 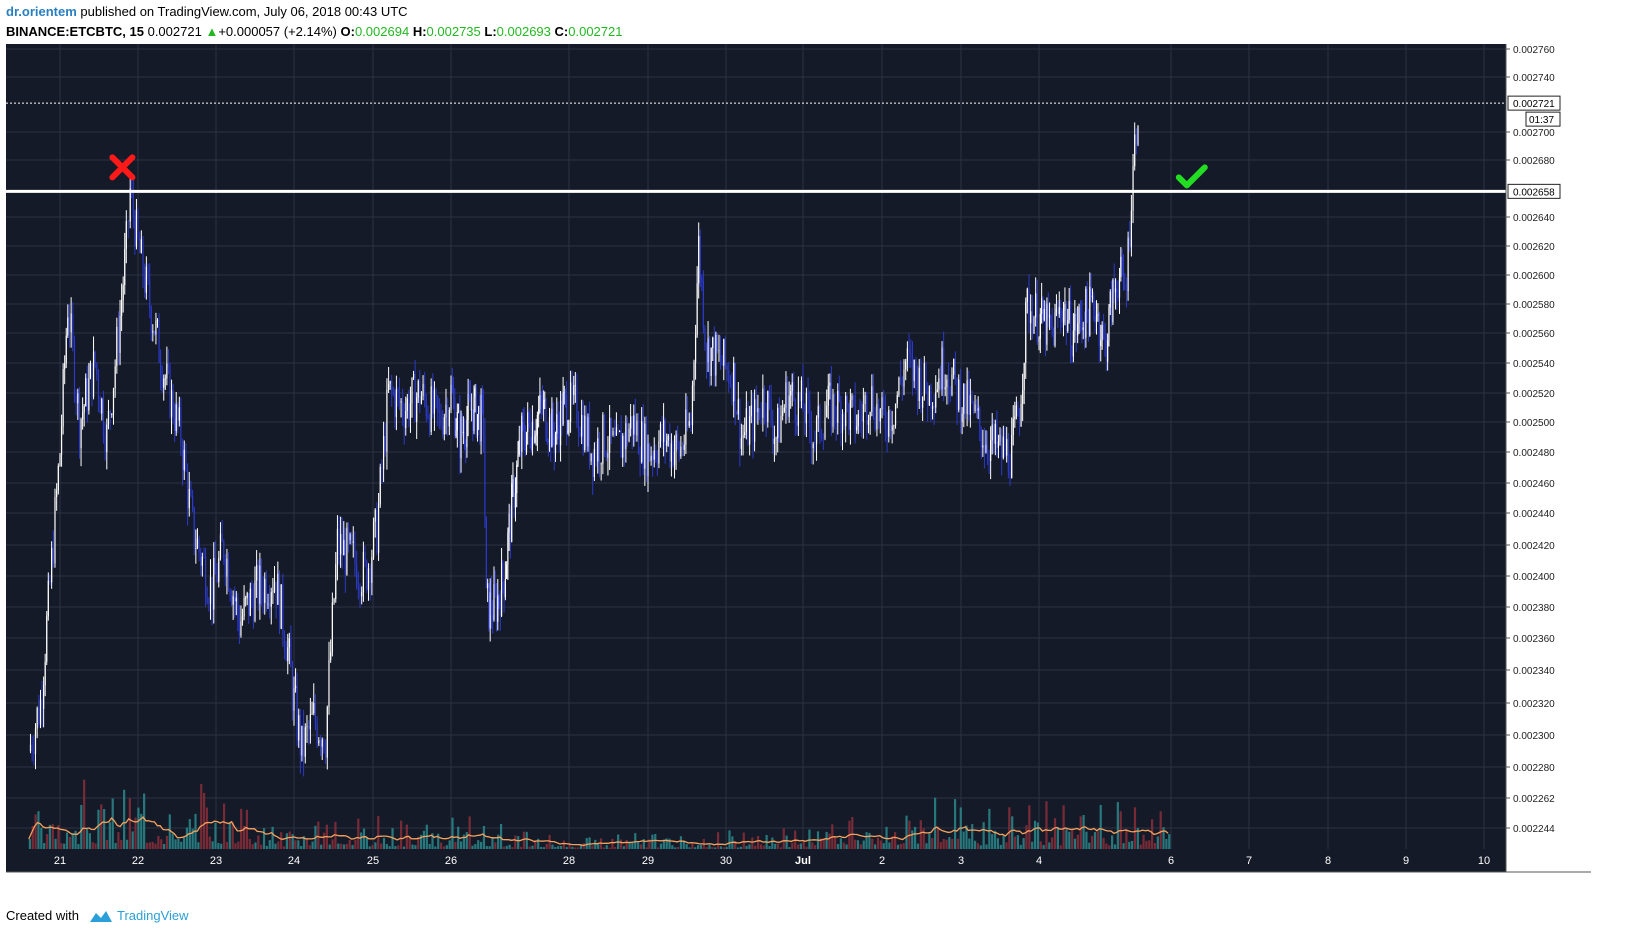 What do you see at coordinates (1534, 161) in the screenshot?
I see `price-tick-label: 0.002680` at bounding box center [1534, 161].